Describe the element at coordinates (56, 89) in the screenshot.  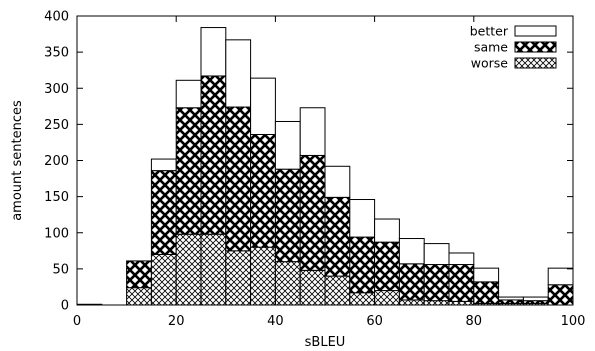
I see `y-tick-label: 300` at that location.